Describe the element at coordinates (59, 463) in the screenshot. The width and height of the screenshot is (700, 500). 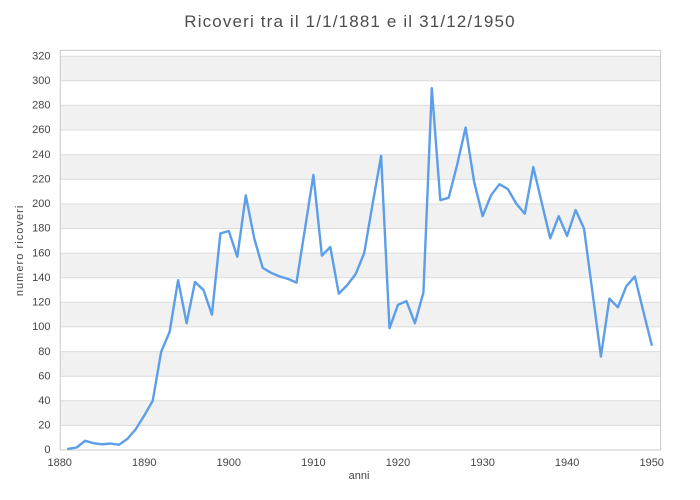
I see `svg-text: 1880` at that location.